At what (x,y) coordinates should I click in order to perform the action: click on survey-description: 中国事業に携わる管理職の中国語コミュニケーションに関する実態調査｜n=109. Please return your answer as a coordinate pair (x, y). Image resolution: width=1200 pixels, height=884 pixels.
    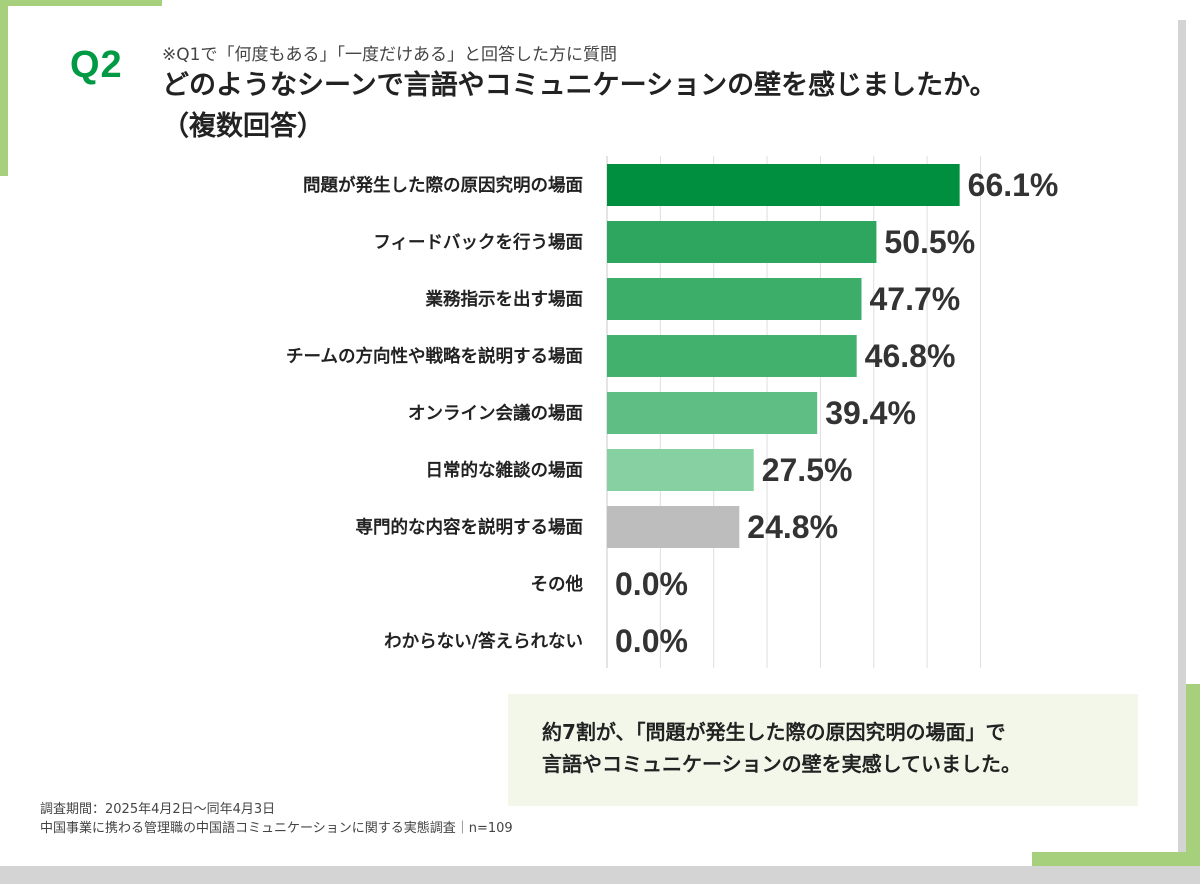
    Looking at the image, I should click on (276, 828).